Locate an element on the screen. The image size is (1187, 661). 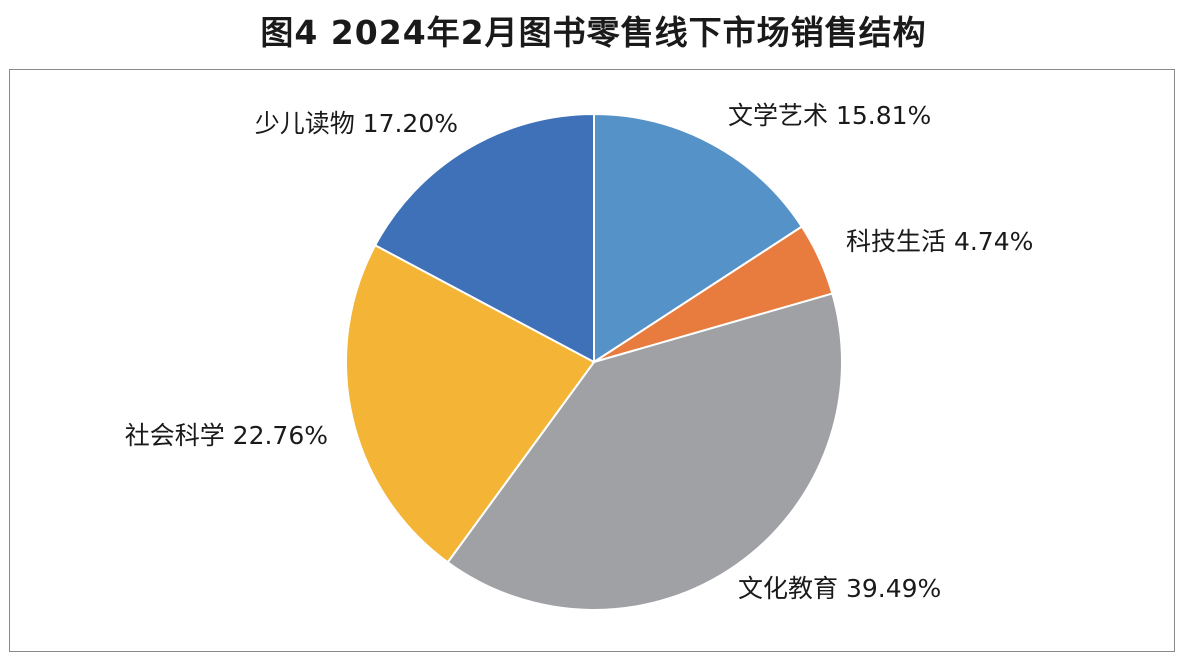
figure-title: 图4 2024年2月图书零售线下市场销售结构 is located at coordinates (593, 32).